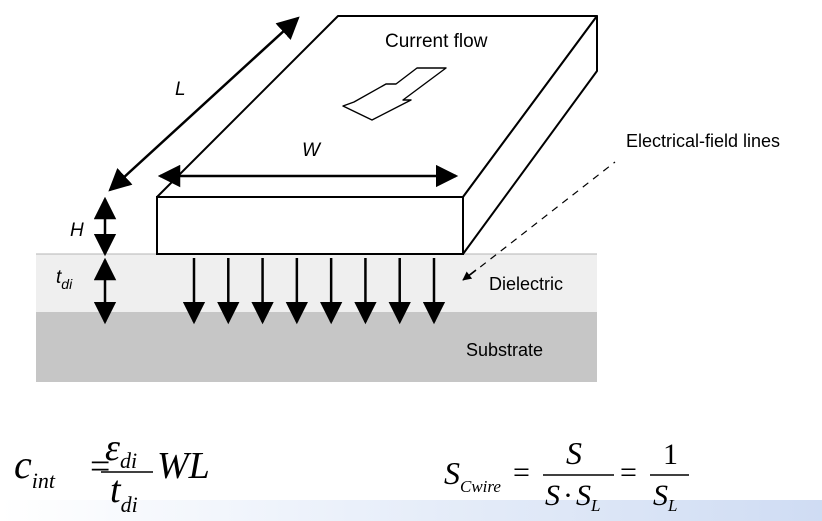 Image resolution: width=822 pixels, height=521 pixels. I want to click on height-label: H, so click(77, 230).